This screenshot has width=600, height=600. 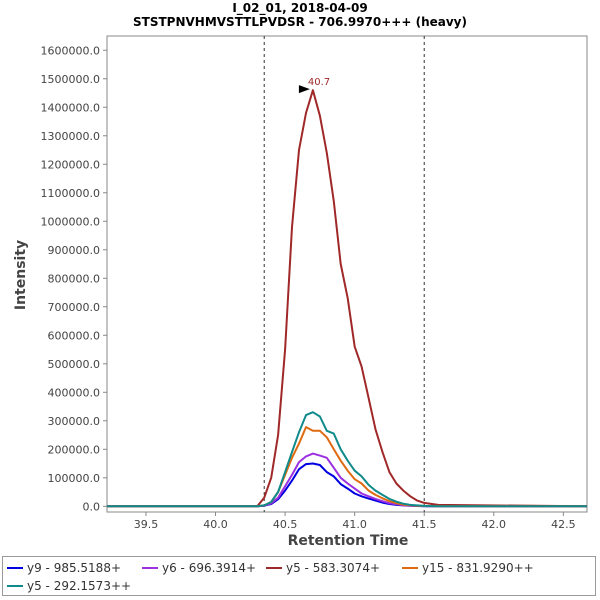 What do you see at coordinates (424, 524) in the screenshot?
I see `x-tick-label: 41.5` at bounding box center [424, 524].